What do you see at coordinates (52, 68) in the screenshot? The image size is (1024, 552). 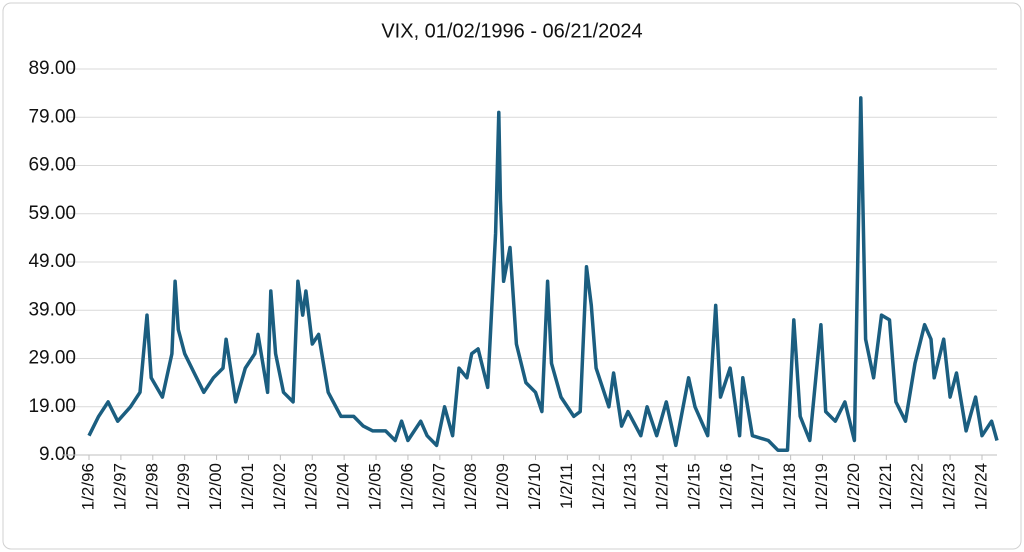 I see `y-tick-label: 89.00` at bounding box center [52, 68].